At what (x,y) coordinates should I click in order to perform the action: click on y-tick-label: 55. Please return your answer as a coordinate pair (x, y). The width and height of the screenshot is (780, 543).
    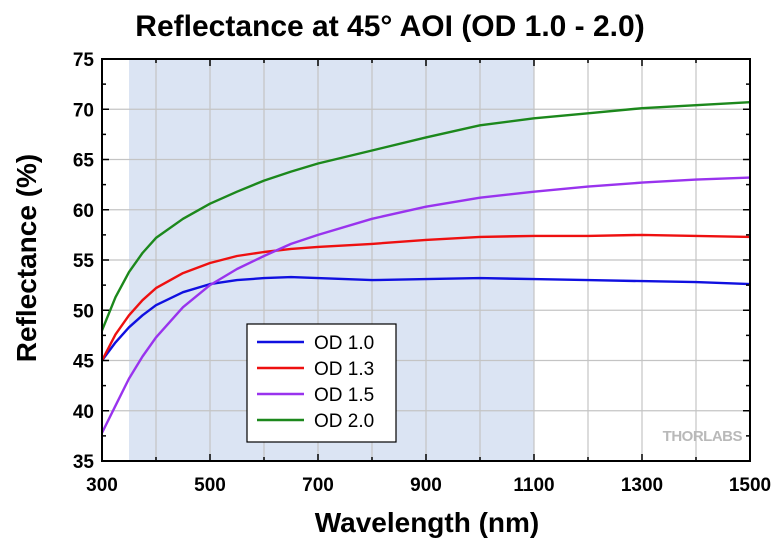
    Looking at the image, I should click on (84, 261).